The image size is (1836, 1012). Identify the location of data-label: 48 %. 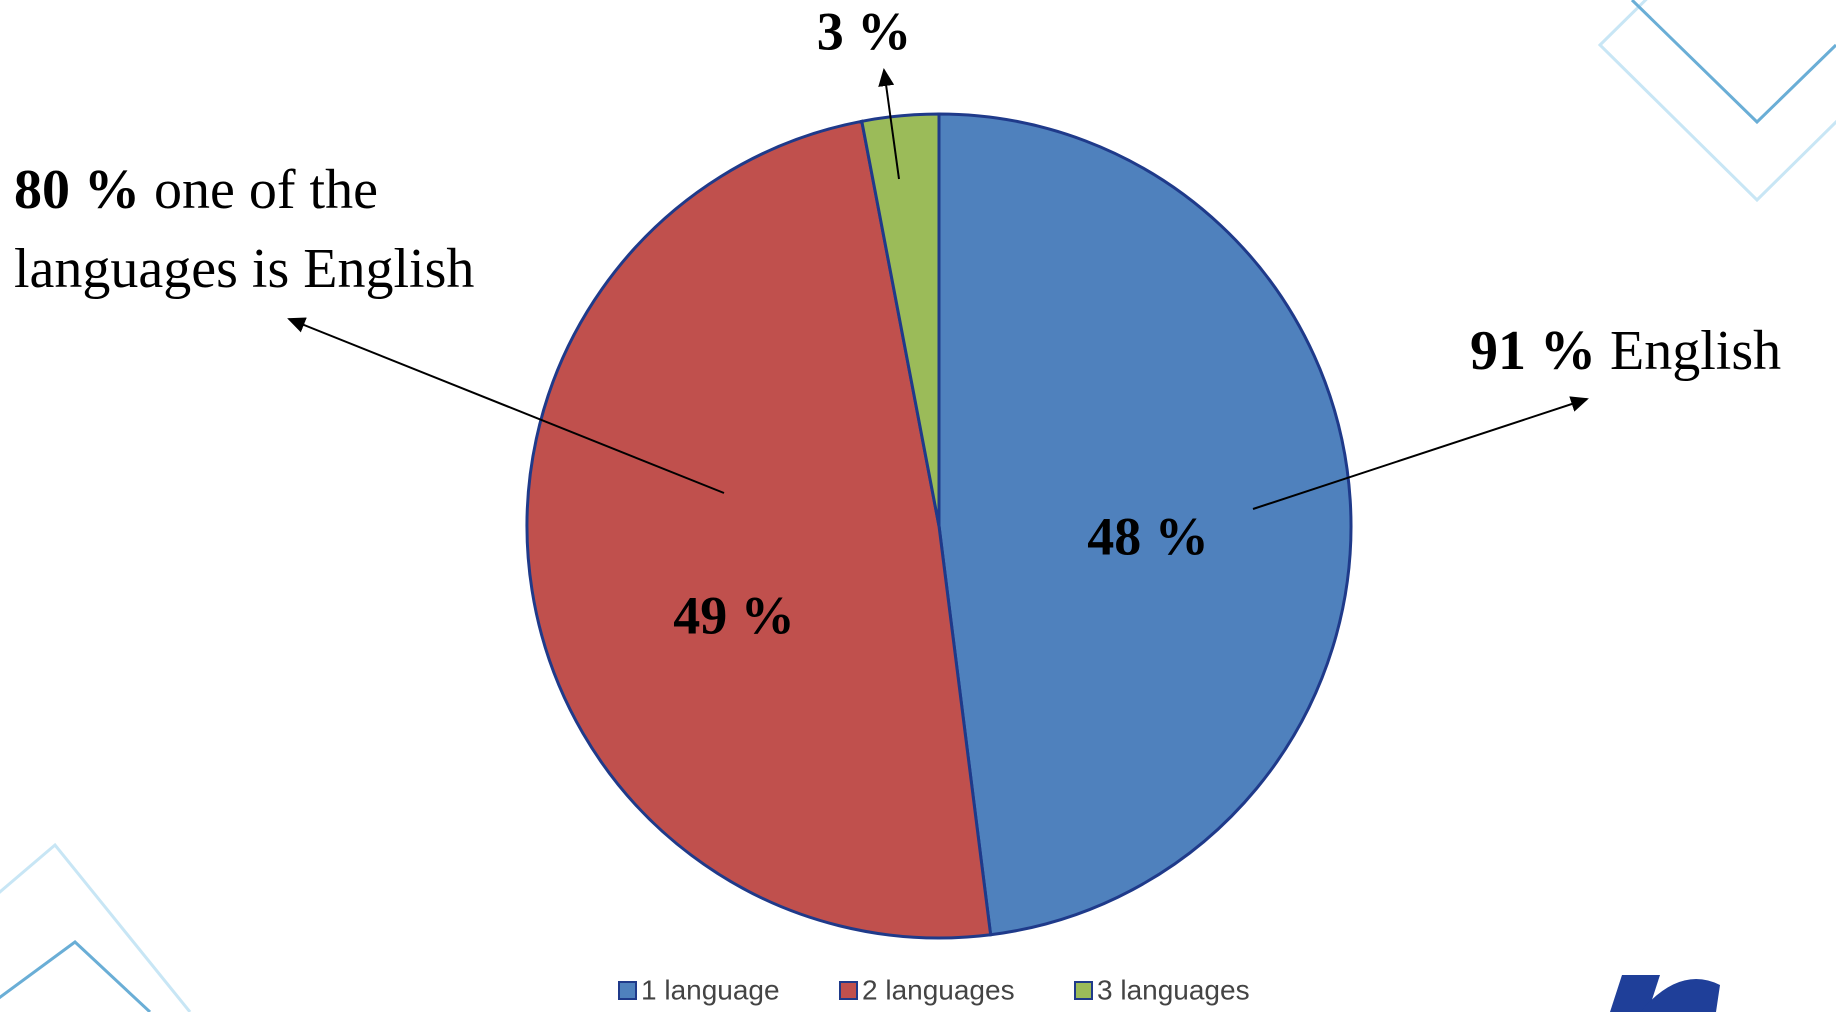
(1148, 536).